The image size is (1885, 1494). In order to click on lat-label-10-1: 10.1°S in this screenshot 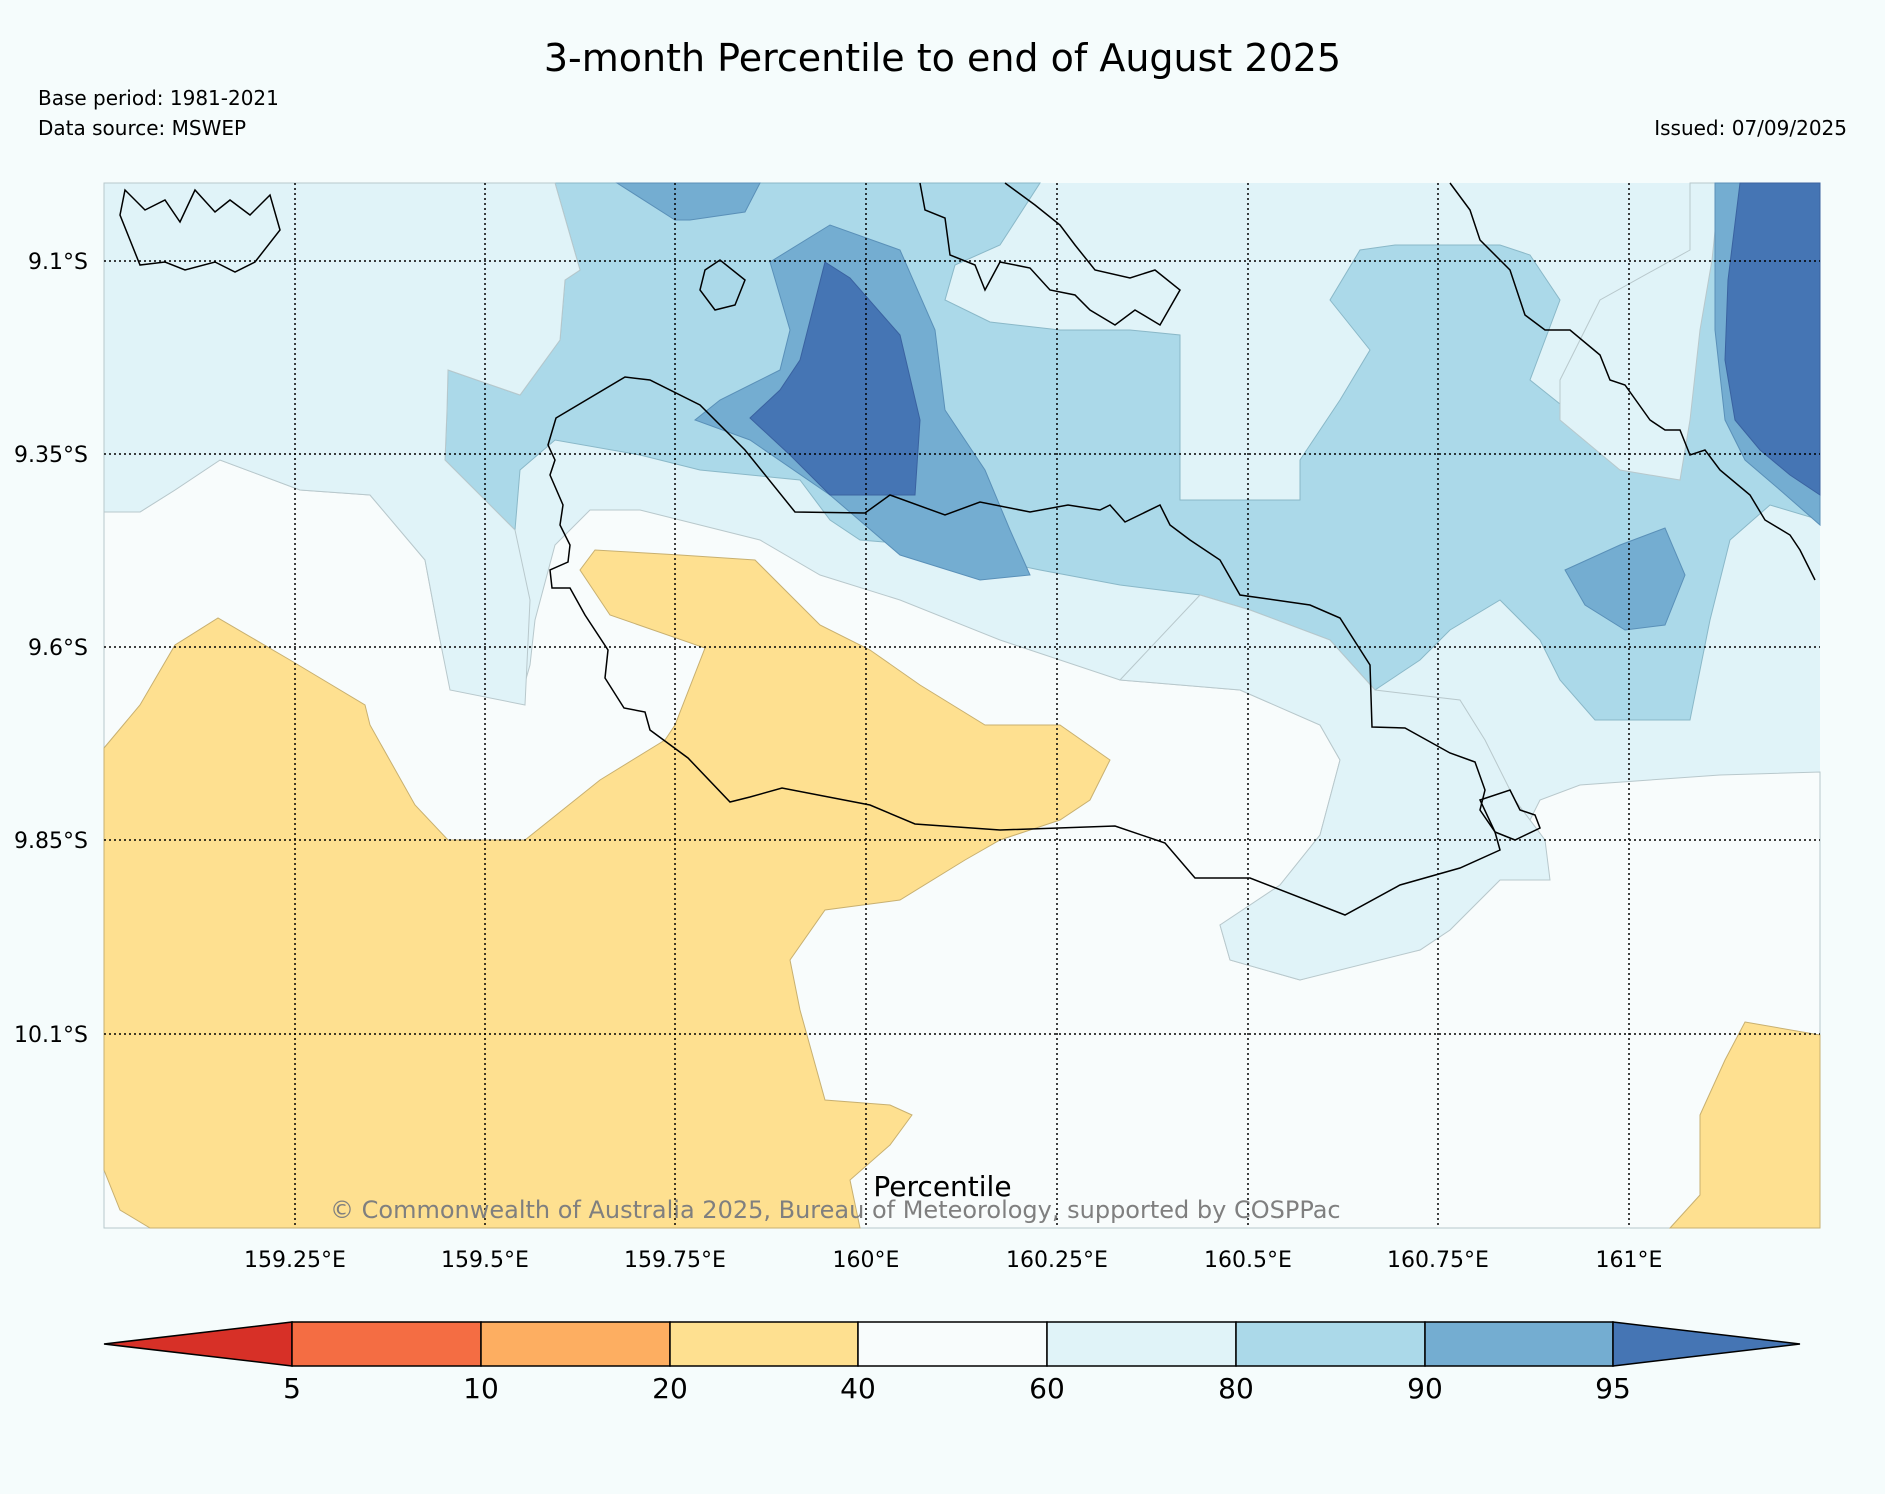, I will do `click(51, 1035)`.